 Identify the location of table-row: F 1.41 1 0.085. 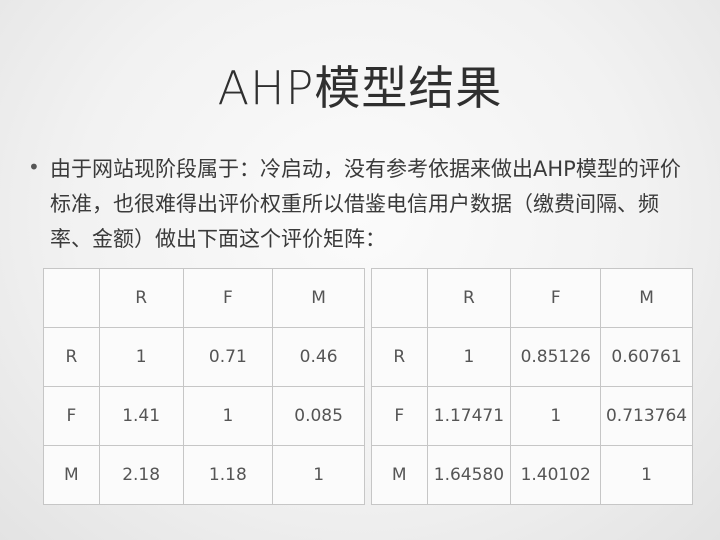
(204, 416).